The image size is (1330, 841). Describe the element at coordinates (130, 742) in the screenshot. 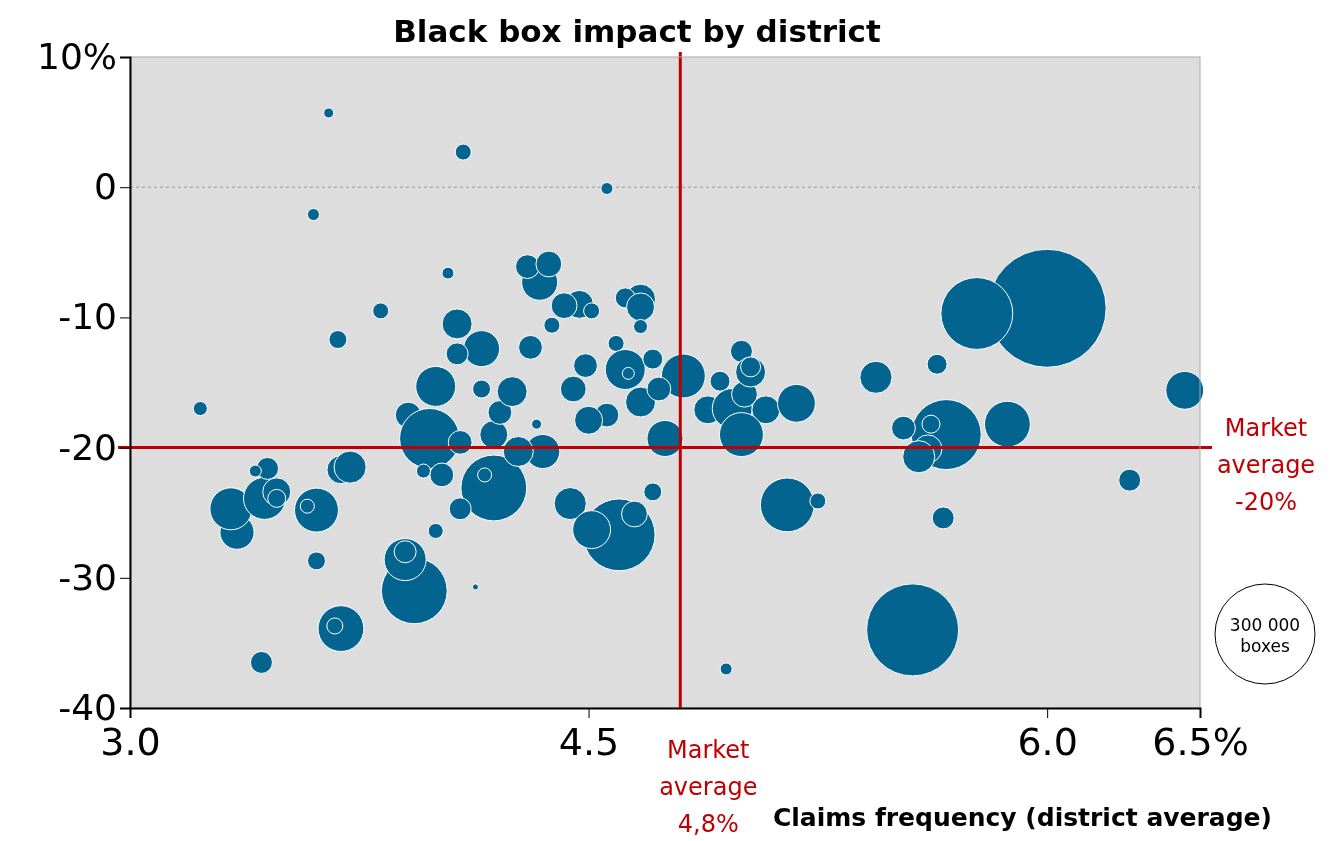

I see `x-tick-label: 3.0` at that location.